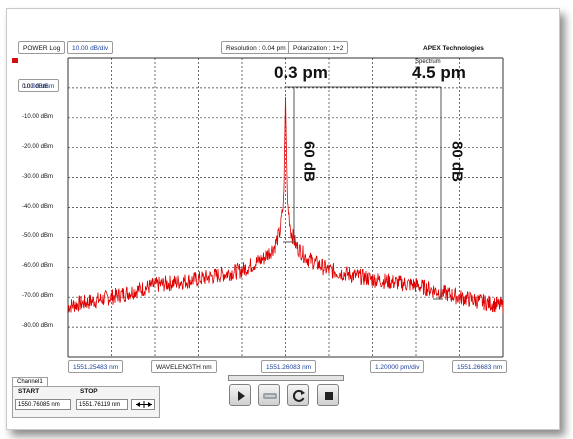 The width and height of the screenshot is (573, 439). What do you see at coordinates (38, 206) in the screenshot?
I see `y-tick-label: -40.00 dBm` at bounding box center [38, 206].